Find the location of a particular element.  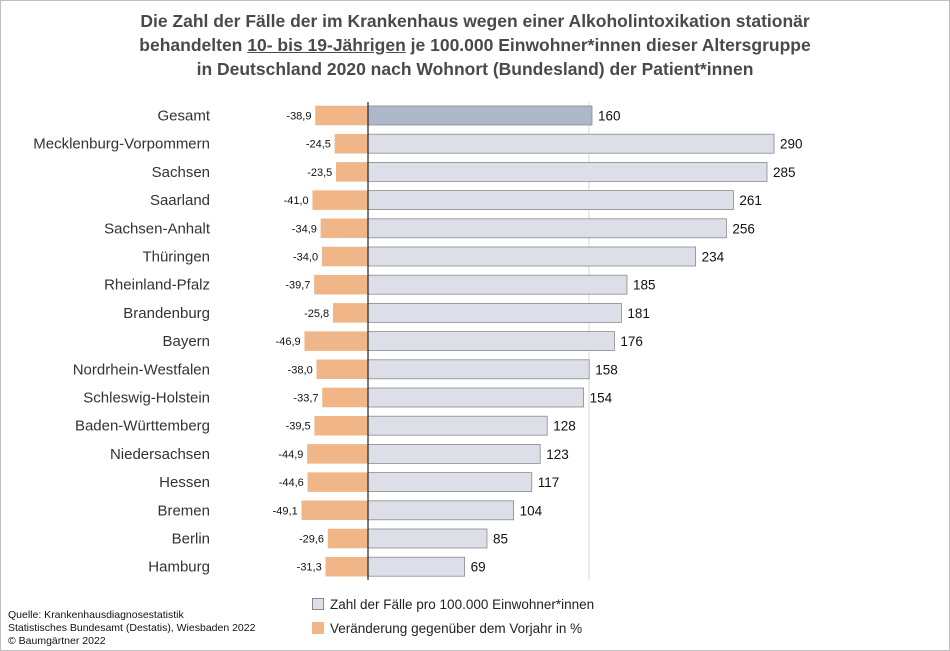

change-bar-baden-württemberg is located at coordinates (341, 425).